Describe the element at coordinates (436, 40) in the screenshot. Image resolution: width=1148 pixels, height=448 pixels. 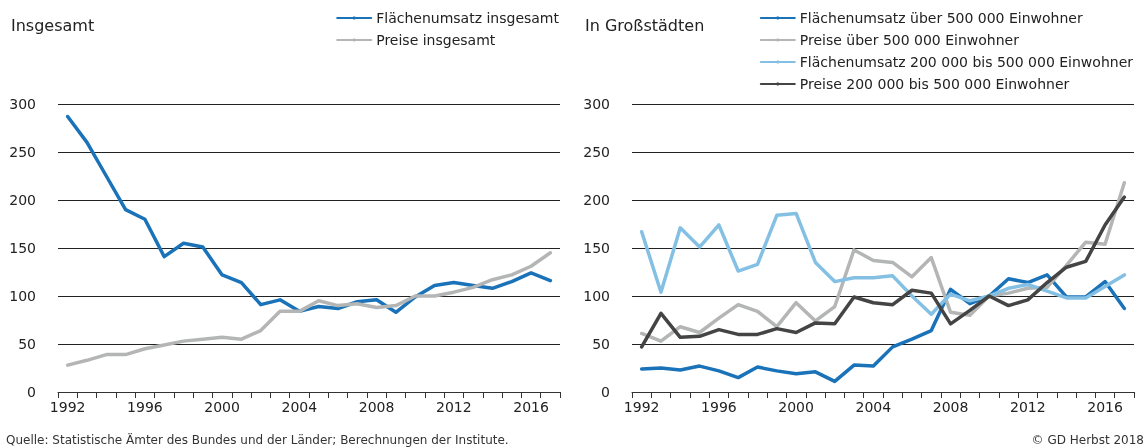
I see `legend-label: Preise insgesamt` at that location.